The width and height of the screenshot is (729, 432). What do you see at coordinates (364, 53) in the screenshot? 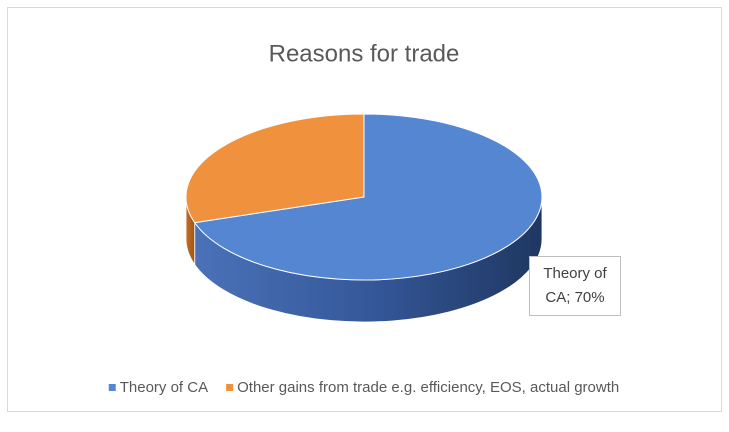
I see `chart-title: Reasons for trade` at bounding box center [364, 53].